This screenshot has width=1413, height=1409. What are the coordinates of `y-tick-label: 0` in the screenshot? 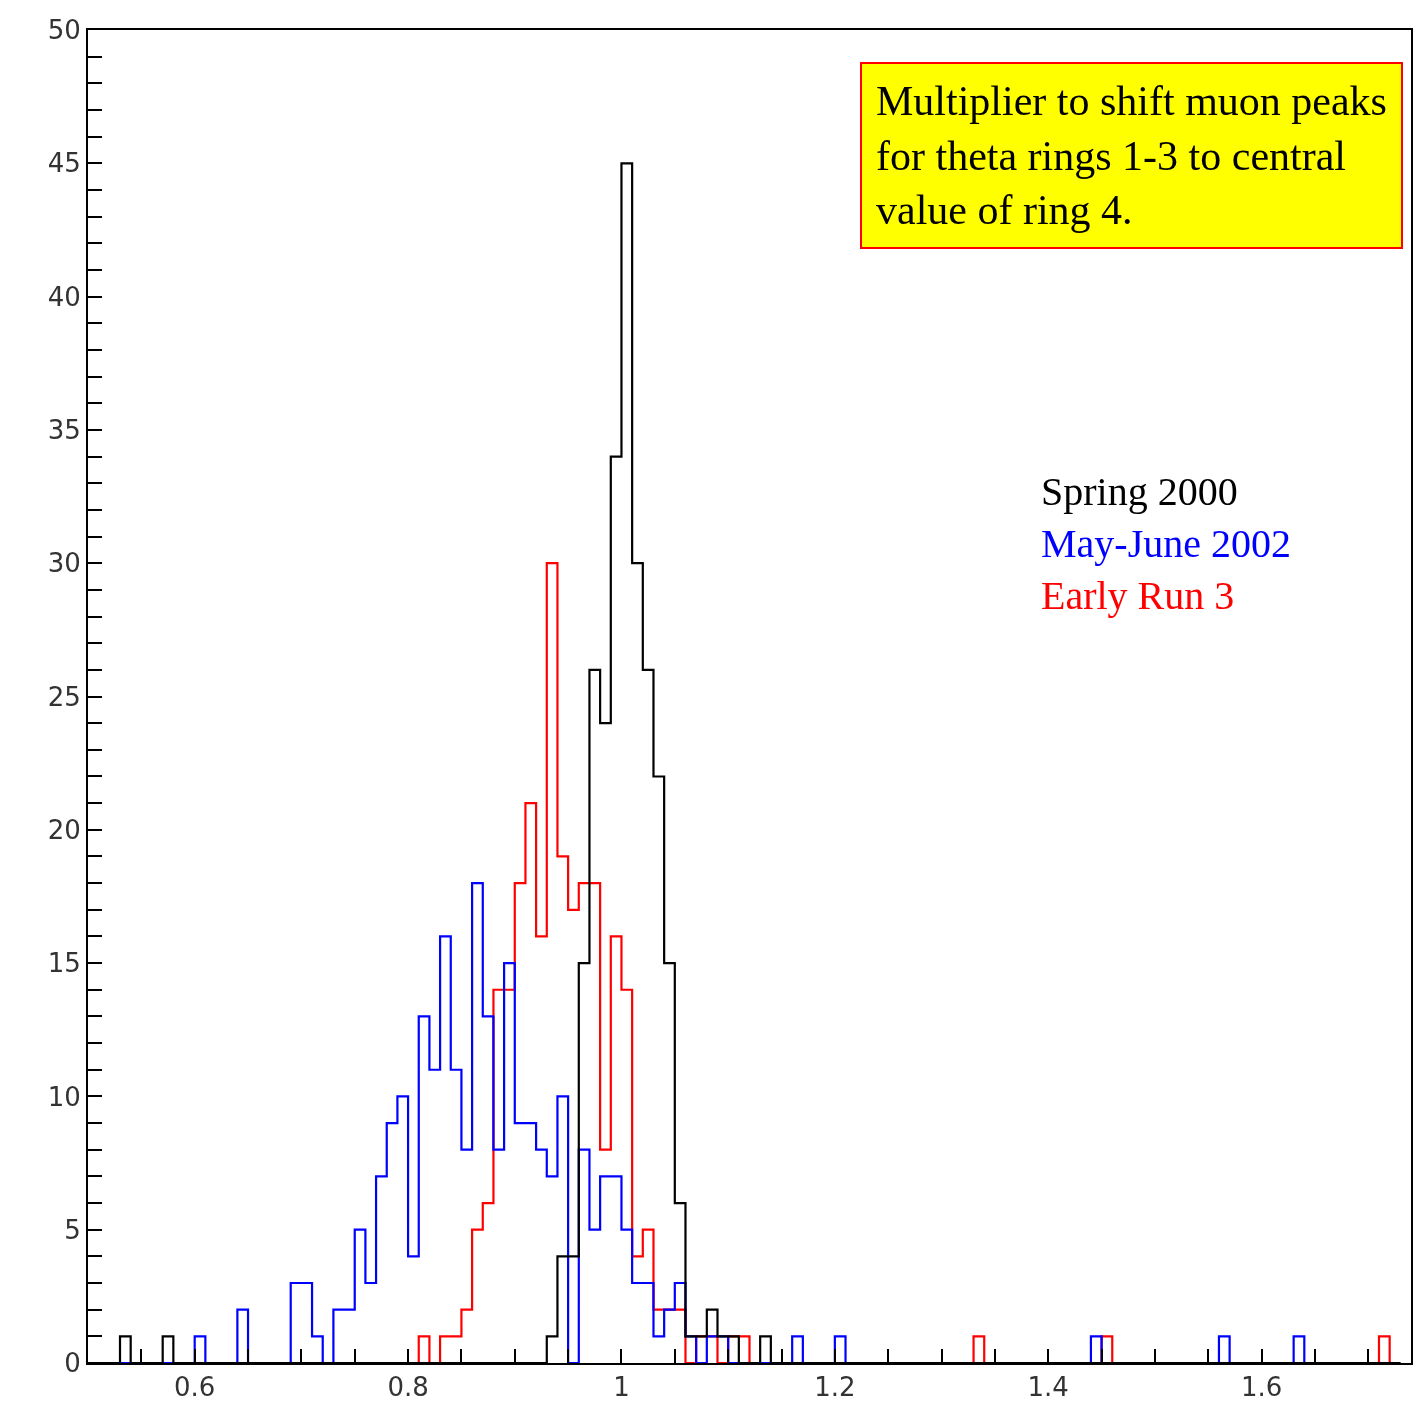 It's located at (72, 1363).